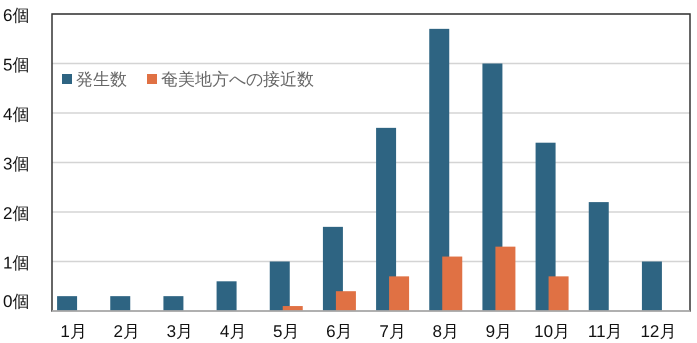  I want to click on x-tick-label: 11月, so click(605, 331).